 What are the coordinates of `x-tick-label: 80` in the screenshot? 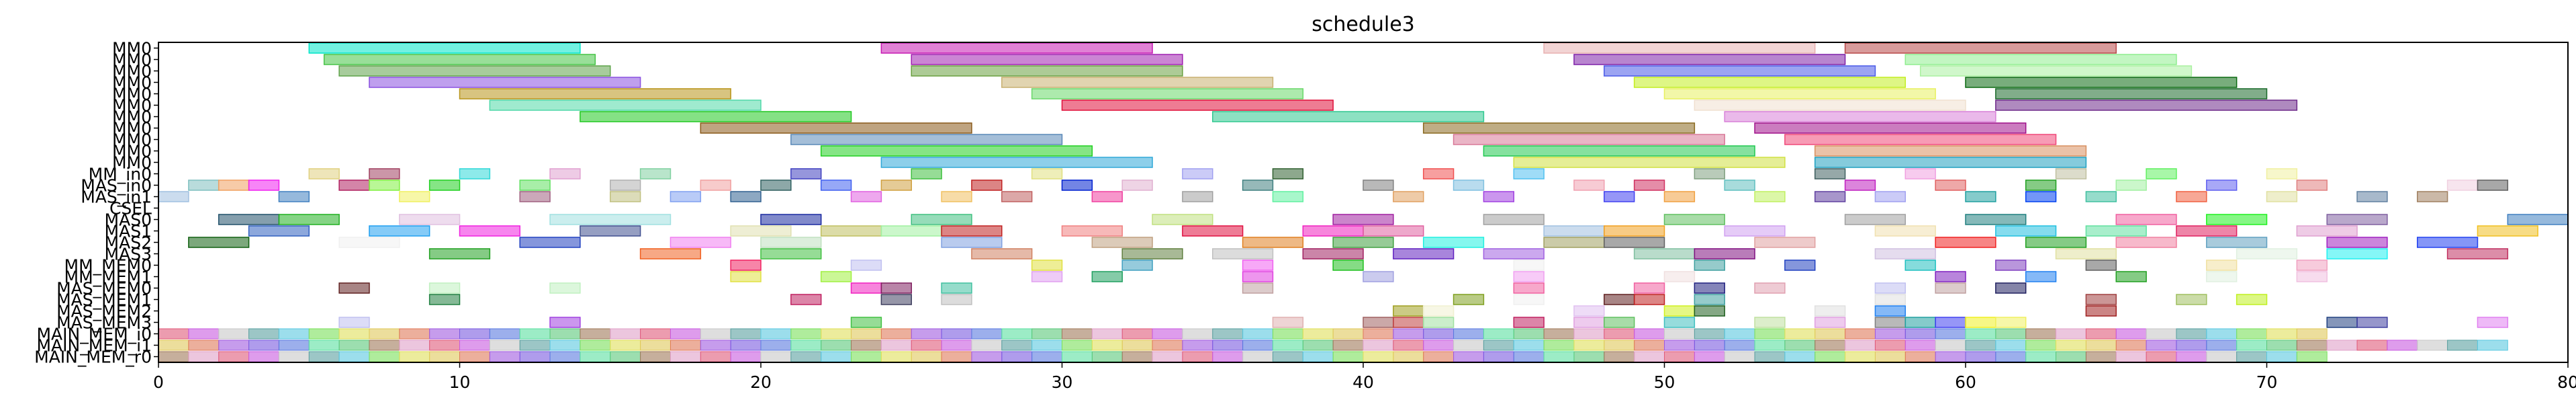 It's located at (2566, 382).